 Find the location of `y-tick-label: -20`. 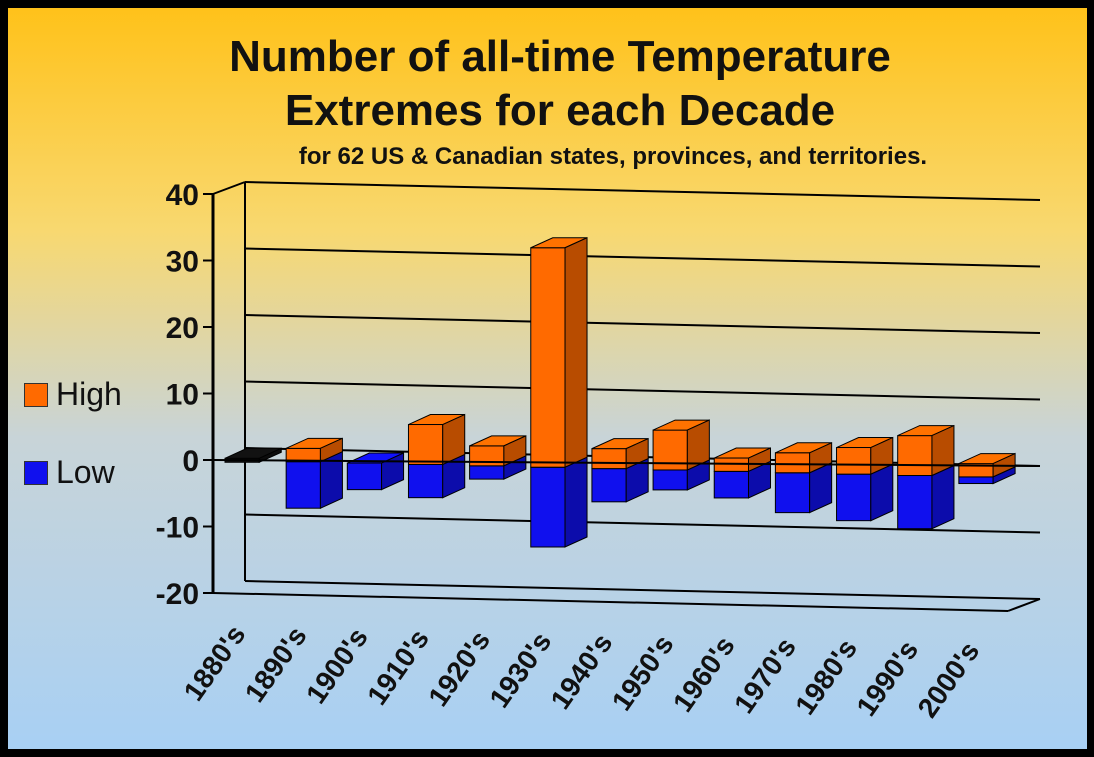

y-tick-label: -20 is located at coordinates (177, 594).